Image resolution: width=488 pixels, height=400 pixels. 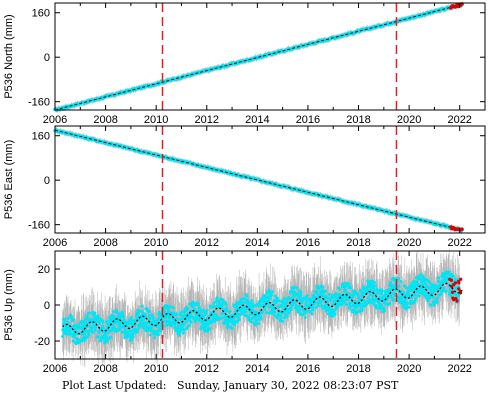 What do you see at coordinates (47, 58) in the screenshot?
I see `y-tick-label: 0` at bounding box center [47, 58].